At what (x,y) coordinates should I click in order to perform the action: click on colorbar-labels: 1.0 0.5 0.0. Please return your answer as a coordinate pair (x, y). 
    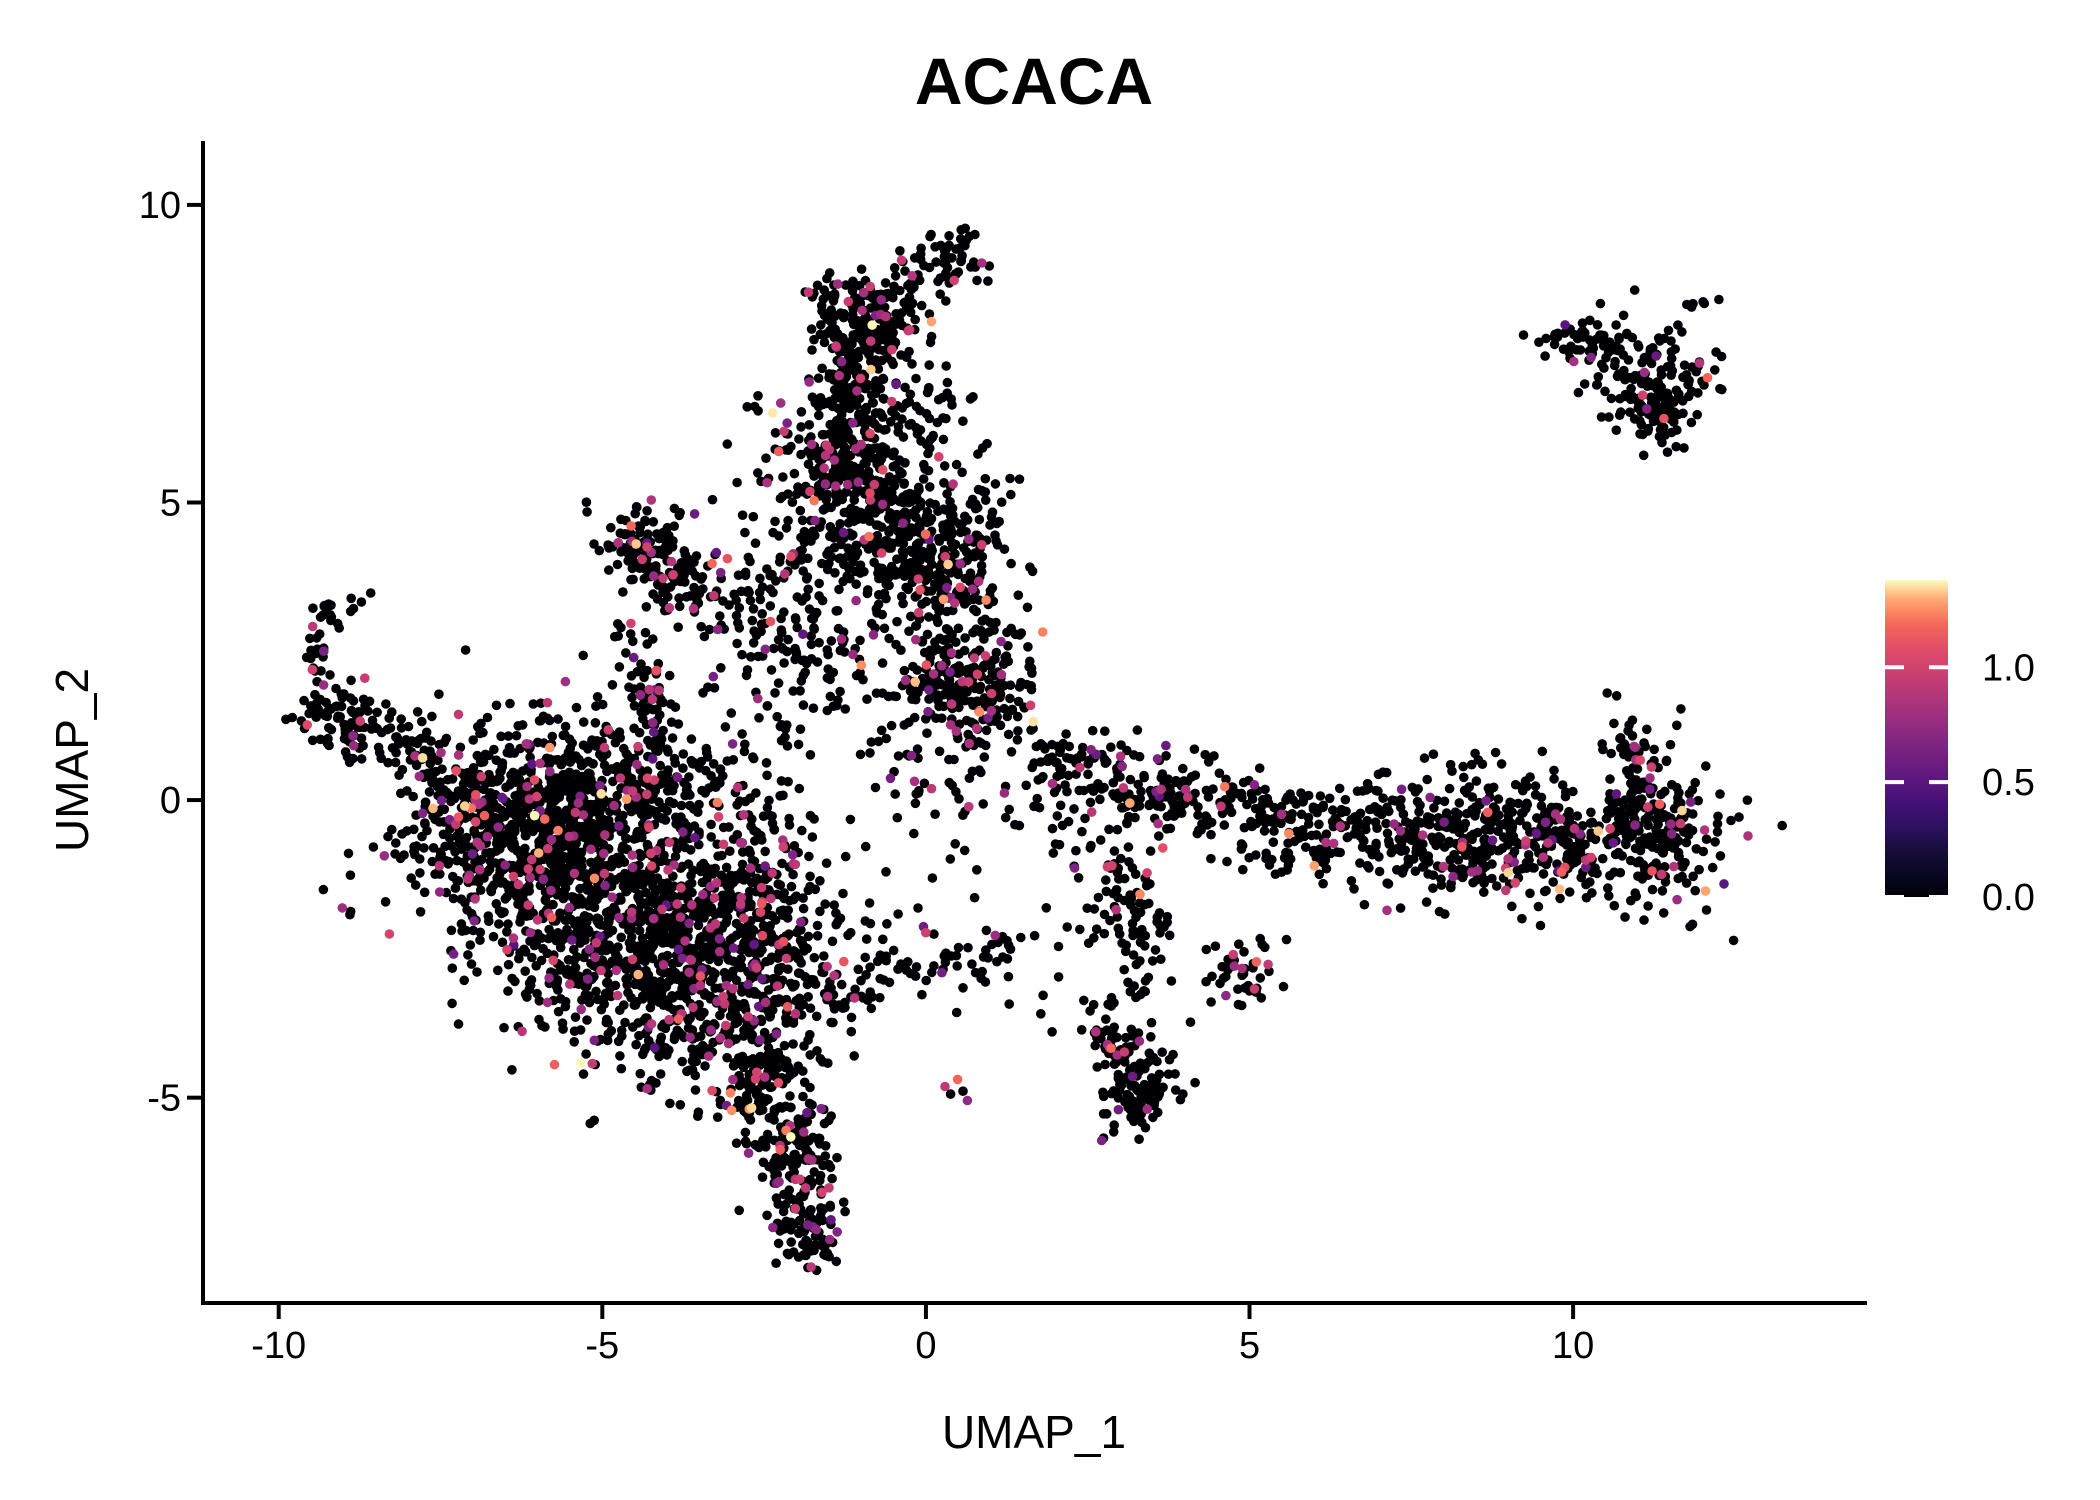
    Looking at the image, I should click on (2008, 783).